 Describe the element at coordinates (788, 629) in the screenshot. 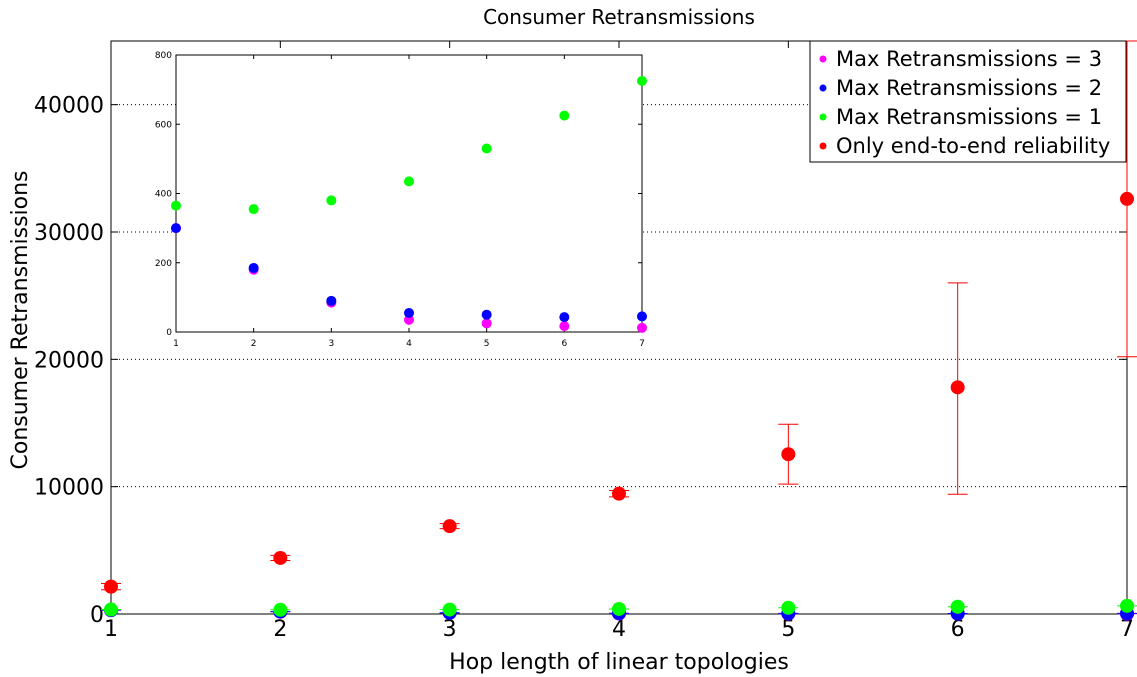

I see `x-tick-label: 5` at that location.